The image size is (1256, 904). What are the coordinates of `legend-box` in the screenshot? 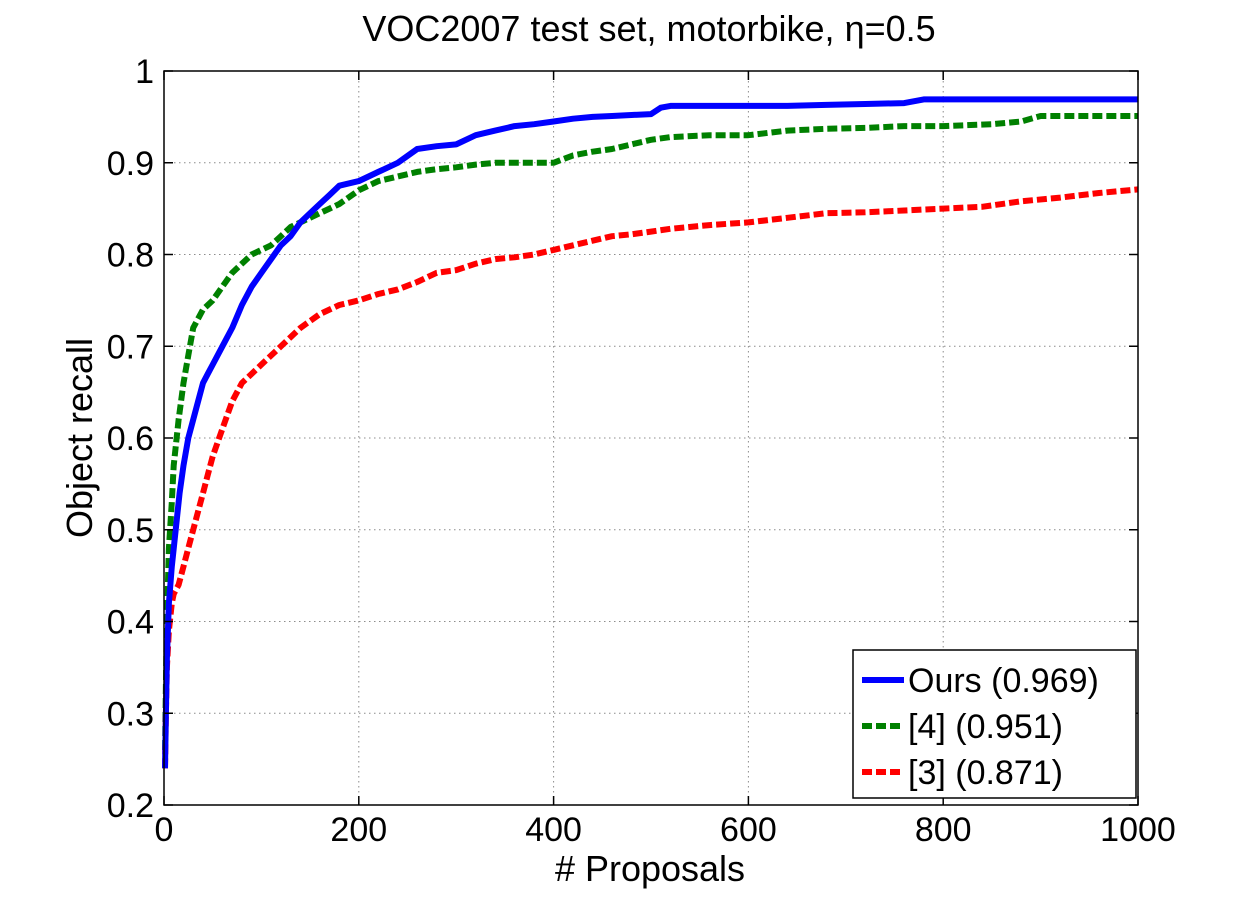 It's located at (994, 724).